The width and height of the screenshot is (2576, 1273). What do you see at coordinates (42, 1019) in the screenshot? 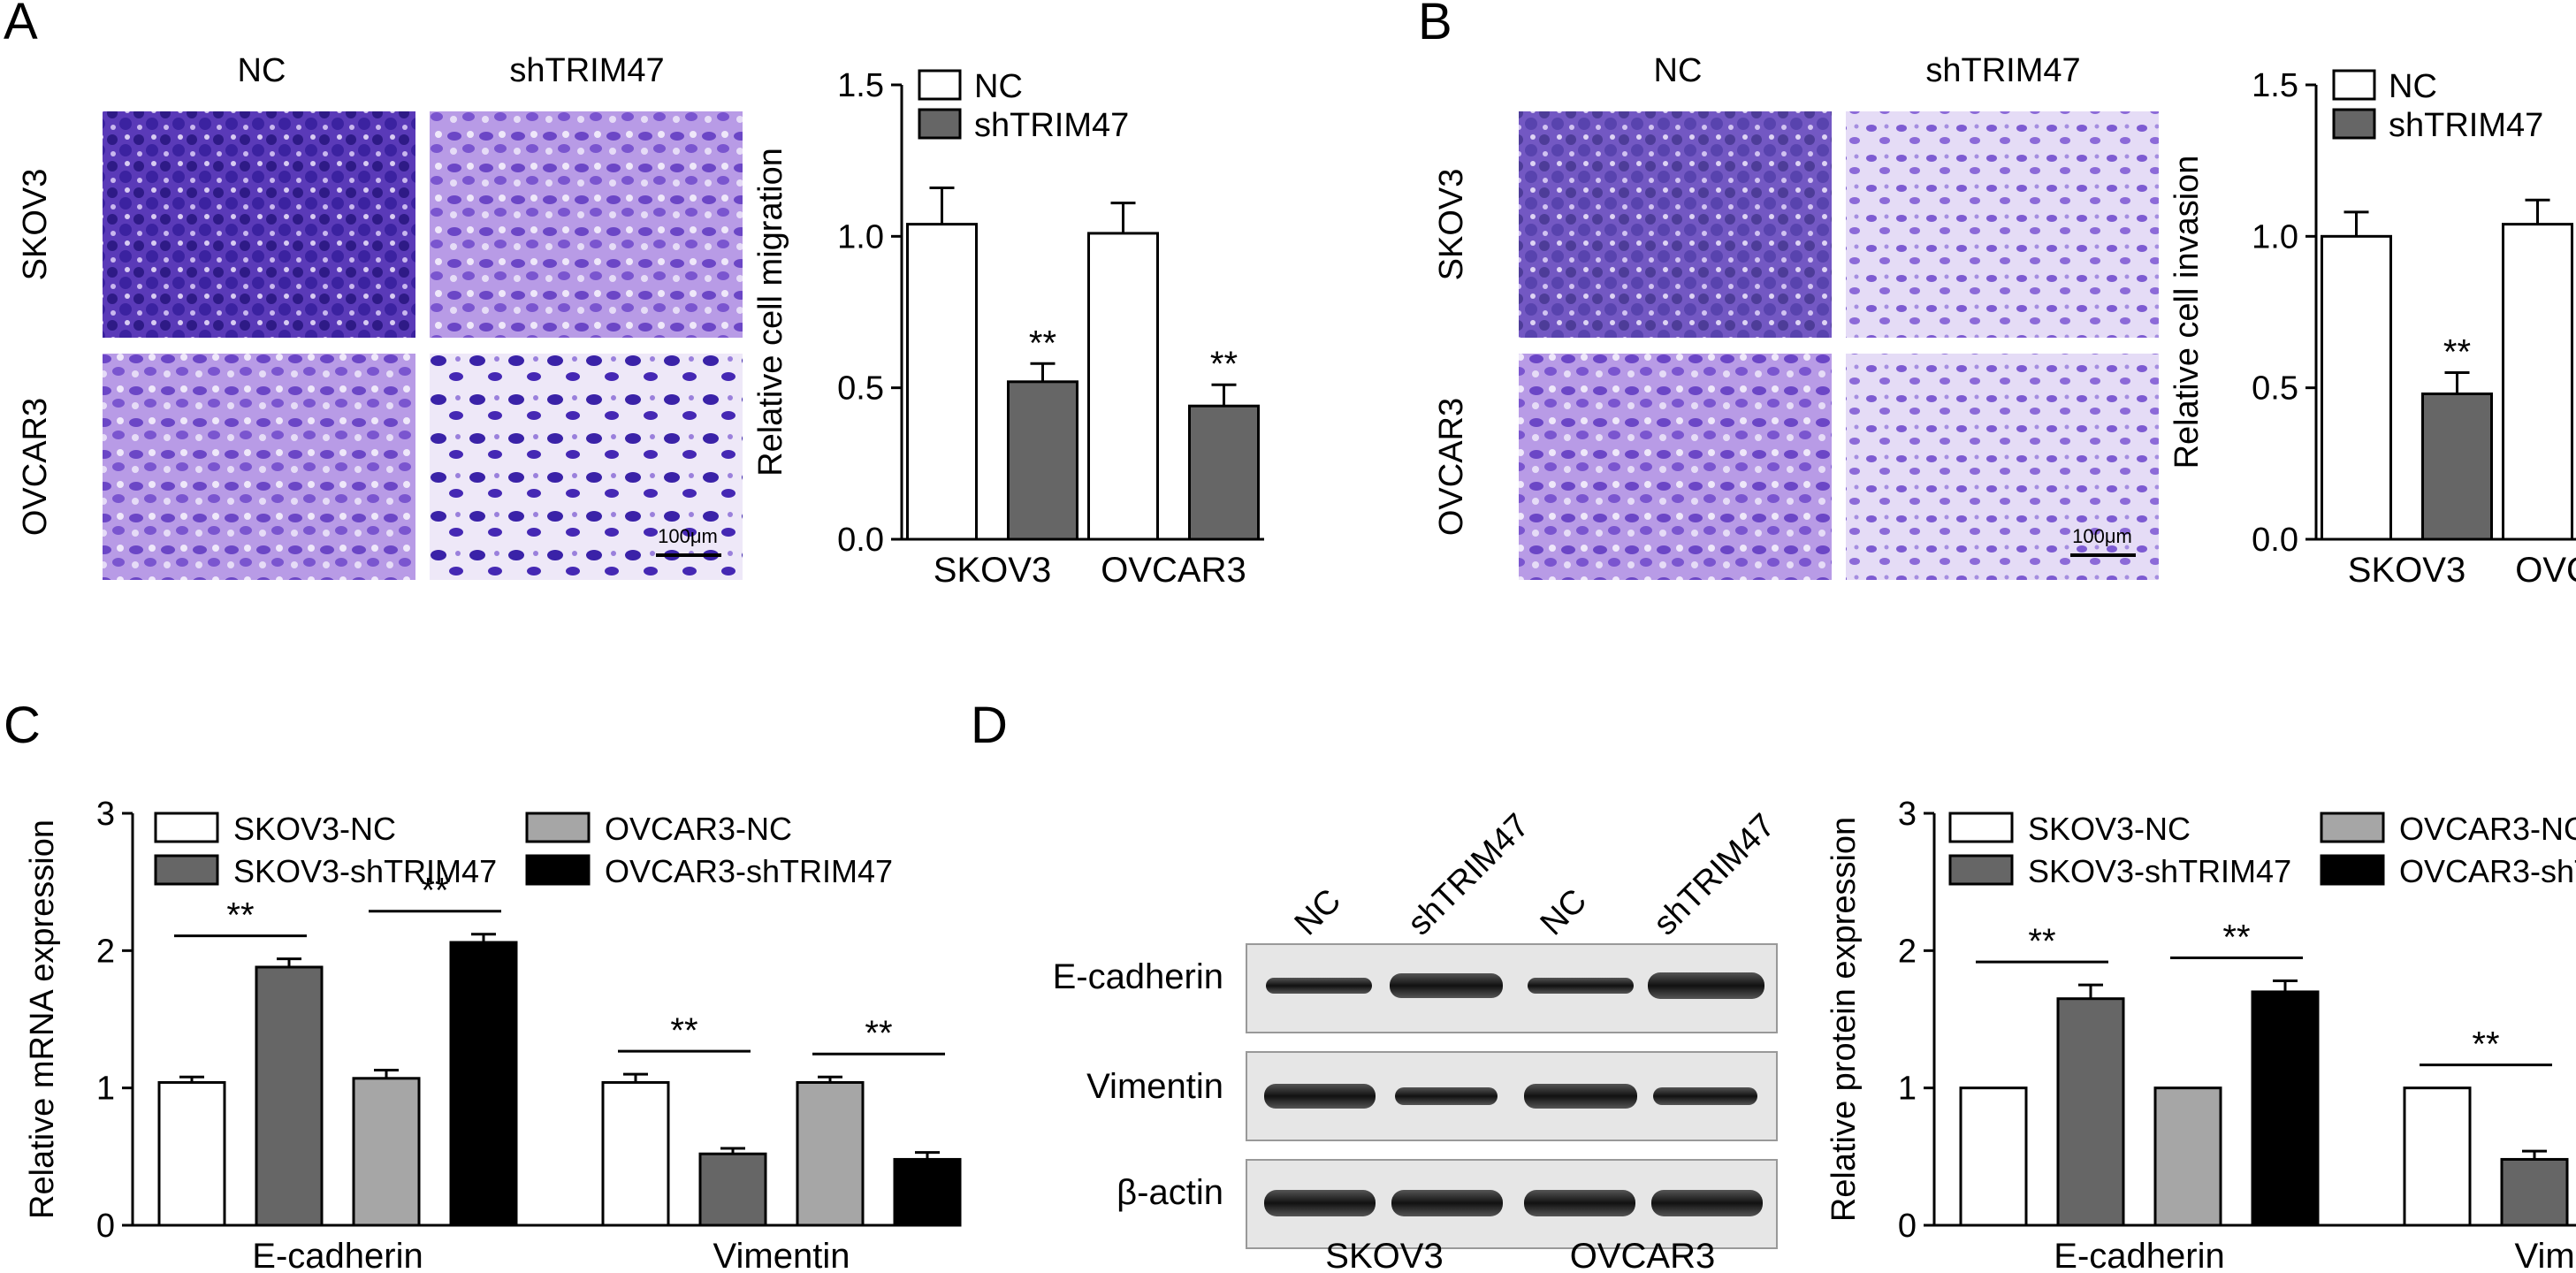
I see `chart-C-y-axis-label: Relative mRNA expression` at bounding box center [42, 1019].